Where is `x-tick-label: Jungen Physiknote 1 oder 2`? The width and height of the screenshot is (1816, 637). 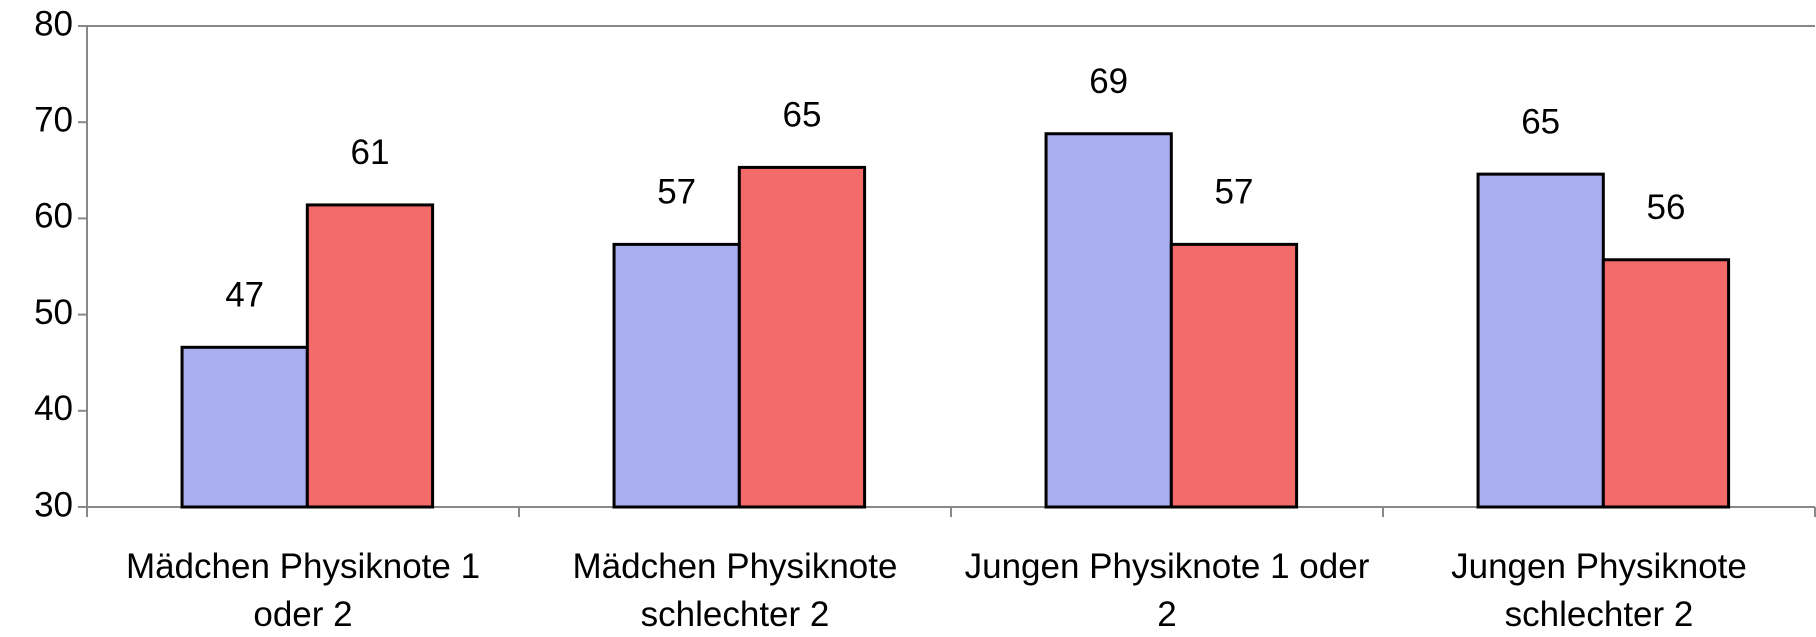
x-tick-label: Jungen Physiknote 1 oder 2 is located at coordinates (1167, 590).